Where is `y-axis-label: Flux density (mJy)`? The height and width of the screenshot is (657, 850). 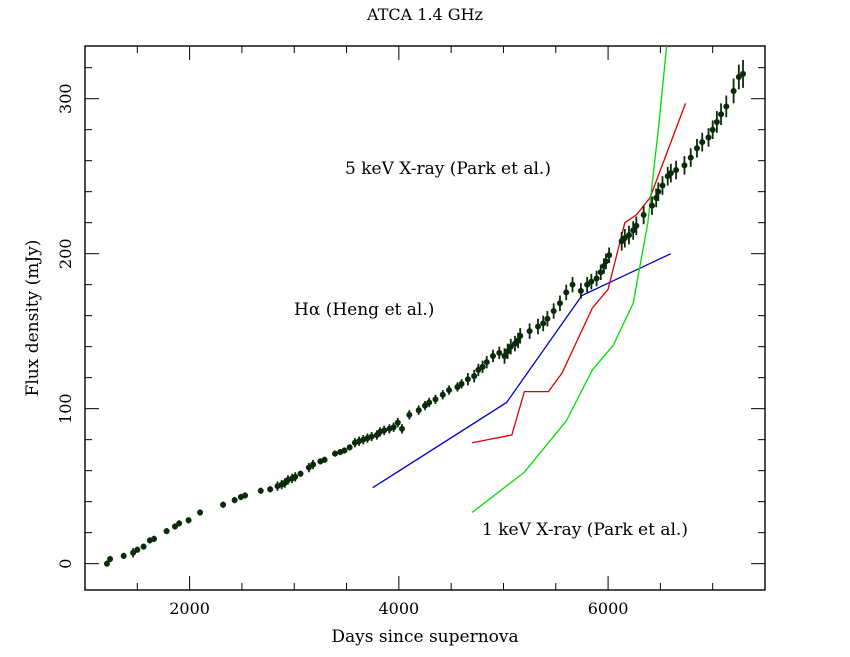
y-axis-label: Flux density (mJy) is located at coordinates (33, 318).